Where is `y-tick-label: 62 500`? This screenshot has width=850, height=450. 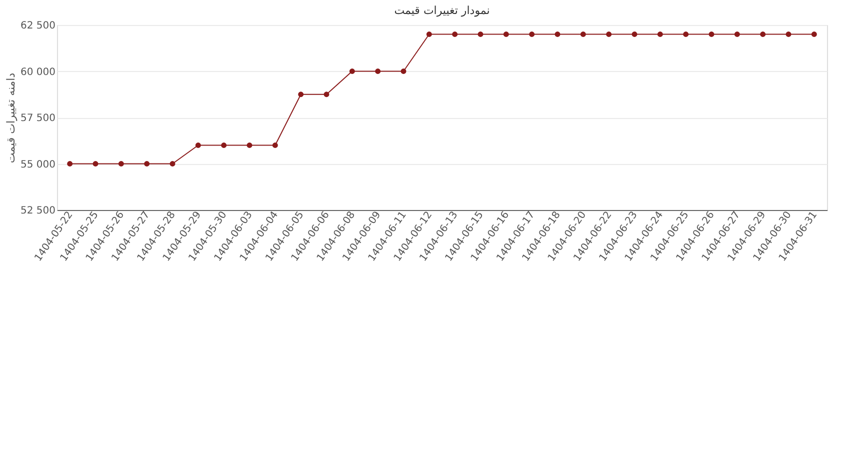 y-tick-label: 62 500 is located at coordinates (38, 26).